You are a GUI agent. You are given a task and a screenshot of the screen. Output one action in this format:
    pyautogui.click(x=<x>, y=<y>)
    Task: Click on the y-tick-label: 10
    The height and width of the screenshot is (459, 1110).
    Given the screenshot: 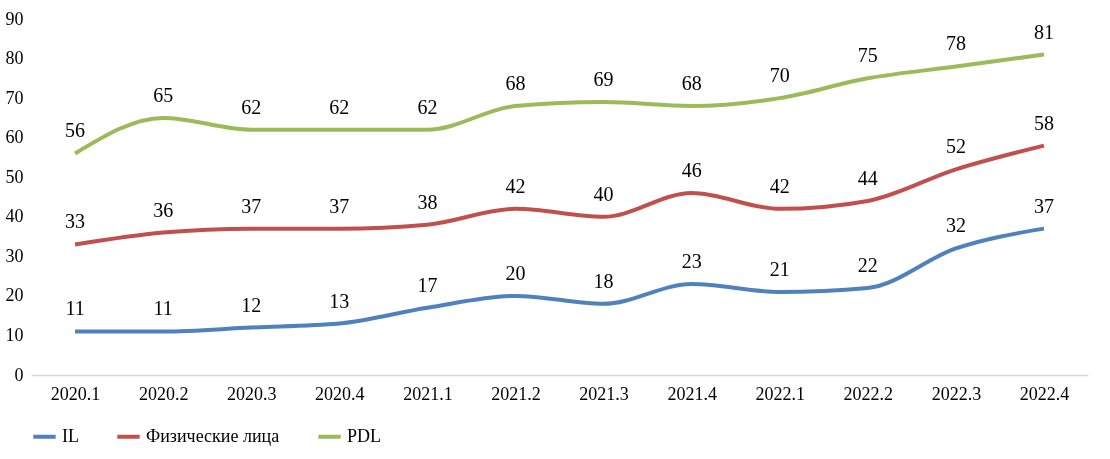 What is the action you would take?
    pyautogui.click(x=14, y=334)
    